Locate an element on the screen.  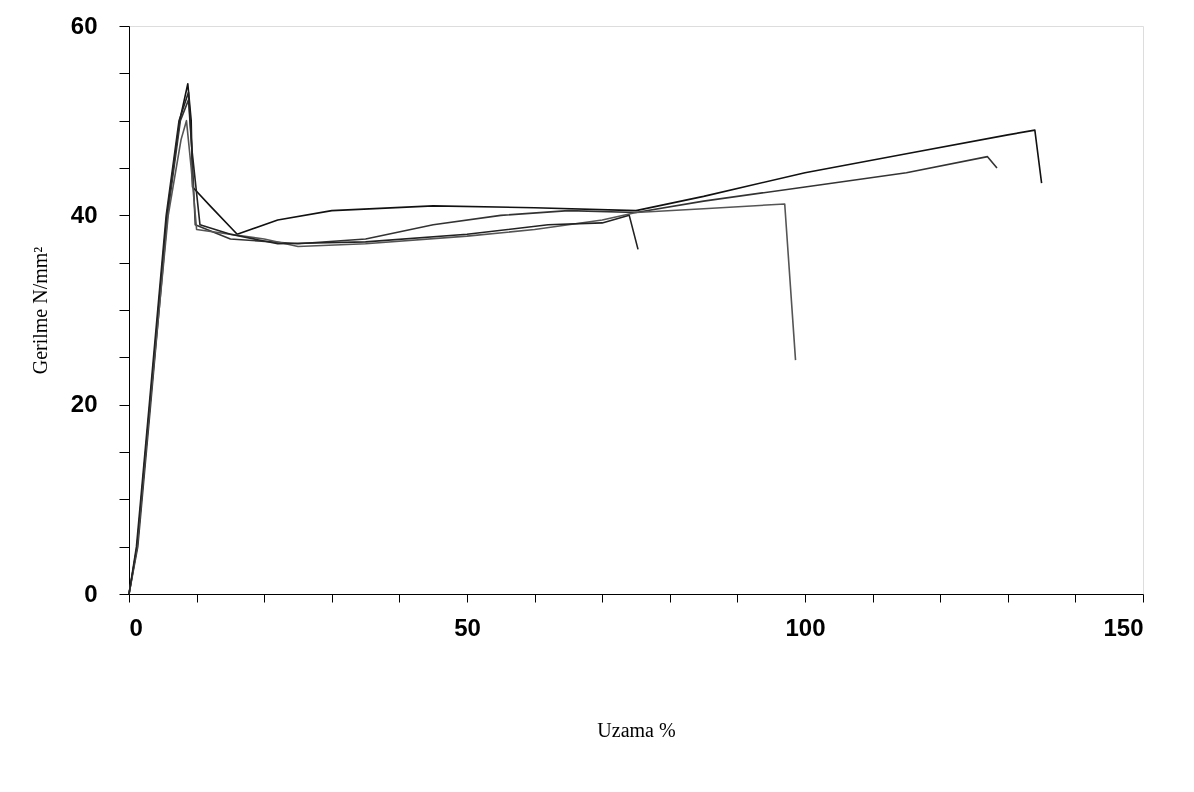
x-axis-title: Uzama % is located at coordinates (636, 729).